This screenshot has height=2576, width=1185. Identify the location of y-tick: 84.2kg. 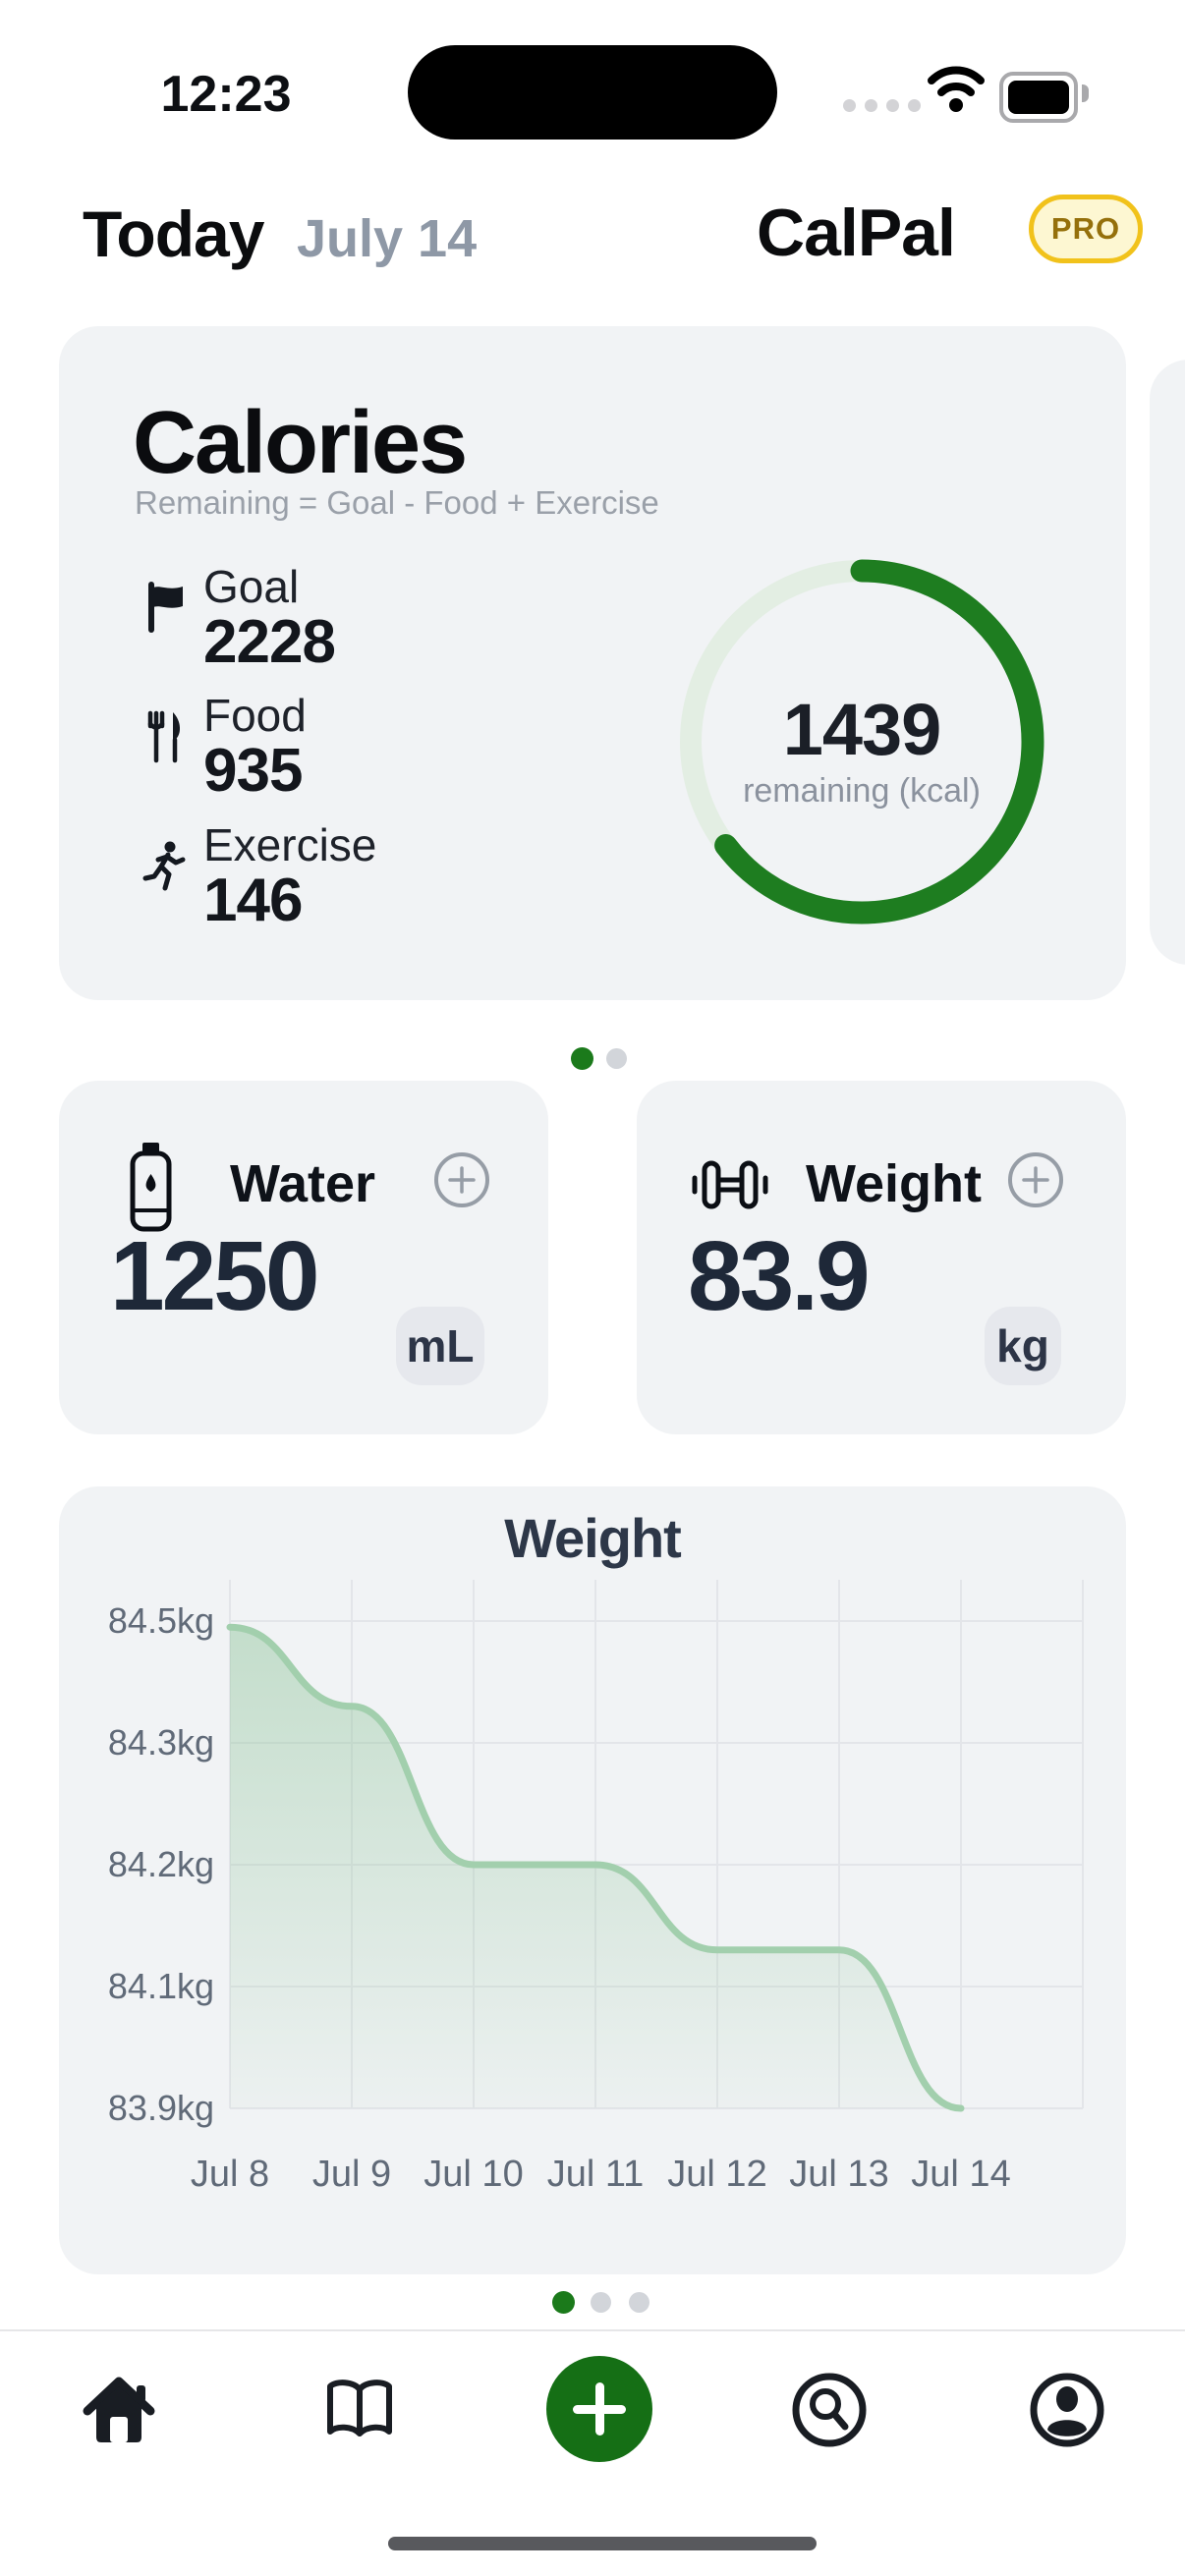
(161, 1864).